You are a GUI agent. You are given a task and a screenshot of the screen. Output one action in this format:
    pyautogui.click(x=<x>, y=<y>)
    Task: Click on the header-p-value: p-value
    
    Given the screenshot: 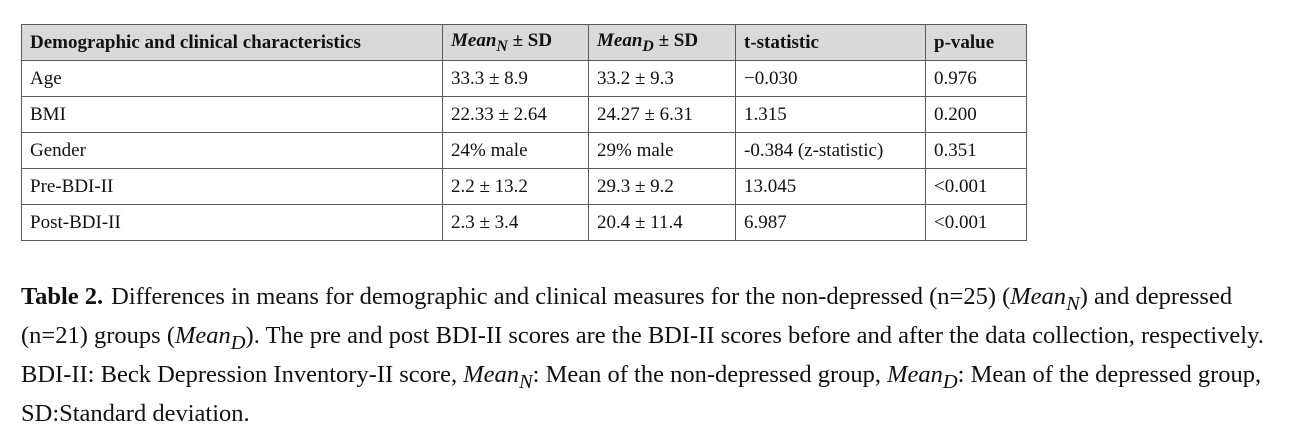 What is the action you would take?
    pyautogui.click(x=976, y=42)
    